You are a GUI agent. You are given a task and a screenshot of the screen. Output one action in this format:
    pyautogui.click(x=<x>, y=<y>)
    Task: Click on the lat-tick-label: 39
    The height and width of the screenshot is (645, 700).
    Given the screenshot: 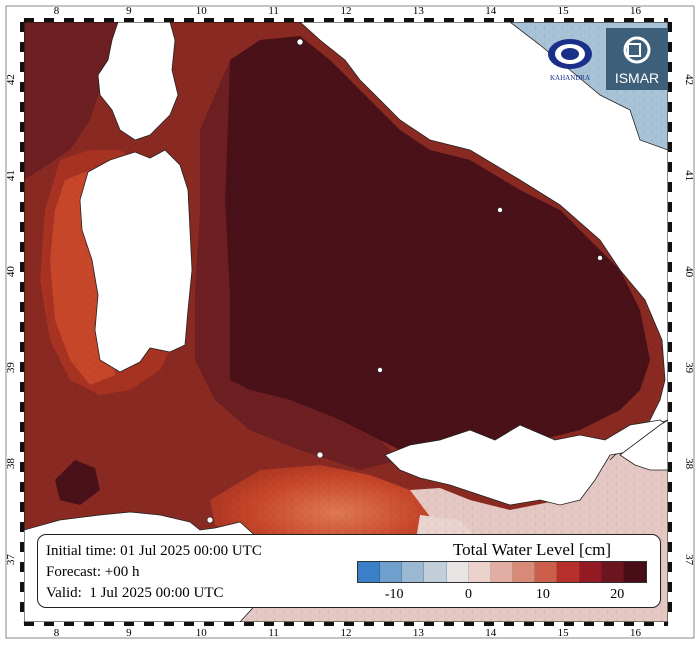 What is the action you would take?
    pyautogui.click(x=689, y=368)
    